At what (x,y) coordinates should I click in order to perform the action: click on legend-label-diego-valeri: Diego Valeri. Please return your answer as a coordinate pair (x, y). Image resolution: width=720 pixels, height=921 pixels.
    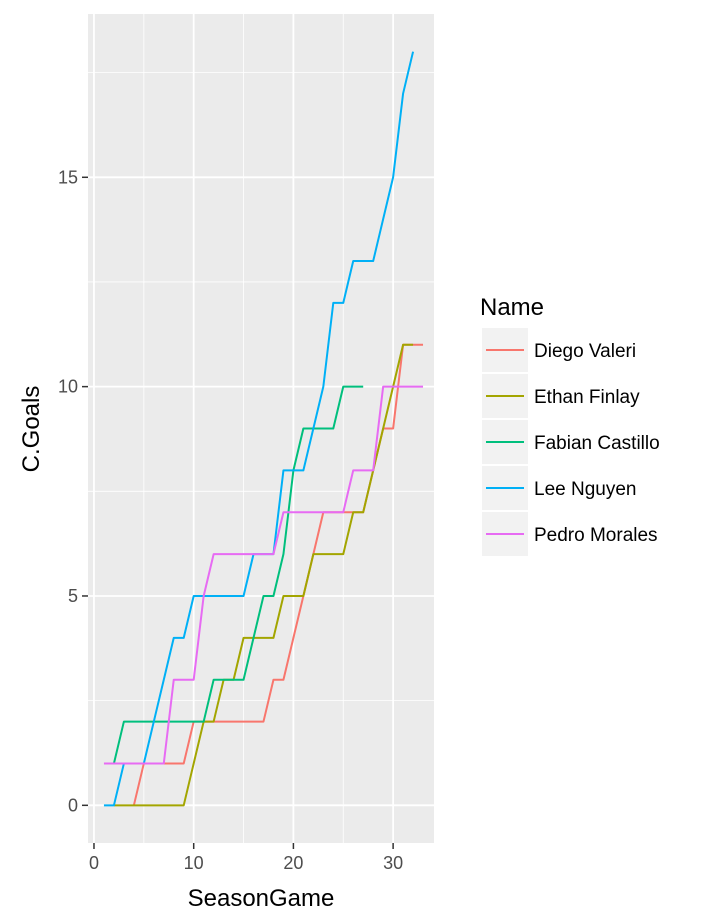
    Looking at the image, I should click on (585, 351).